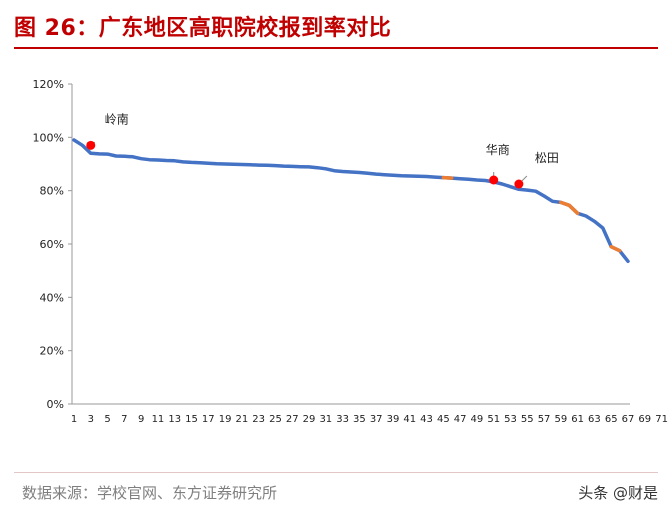 This screenshot has width=672, height=516. Describe the element at coordinates (48, 84) in the screenshot. I see `y-tick-label: 120%` at that location.